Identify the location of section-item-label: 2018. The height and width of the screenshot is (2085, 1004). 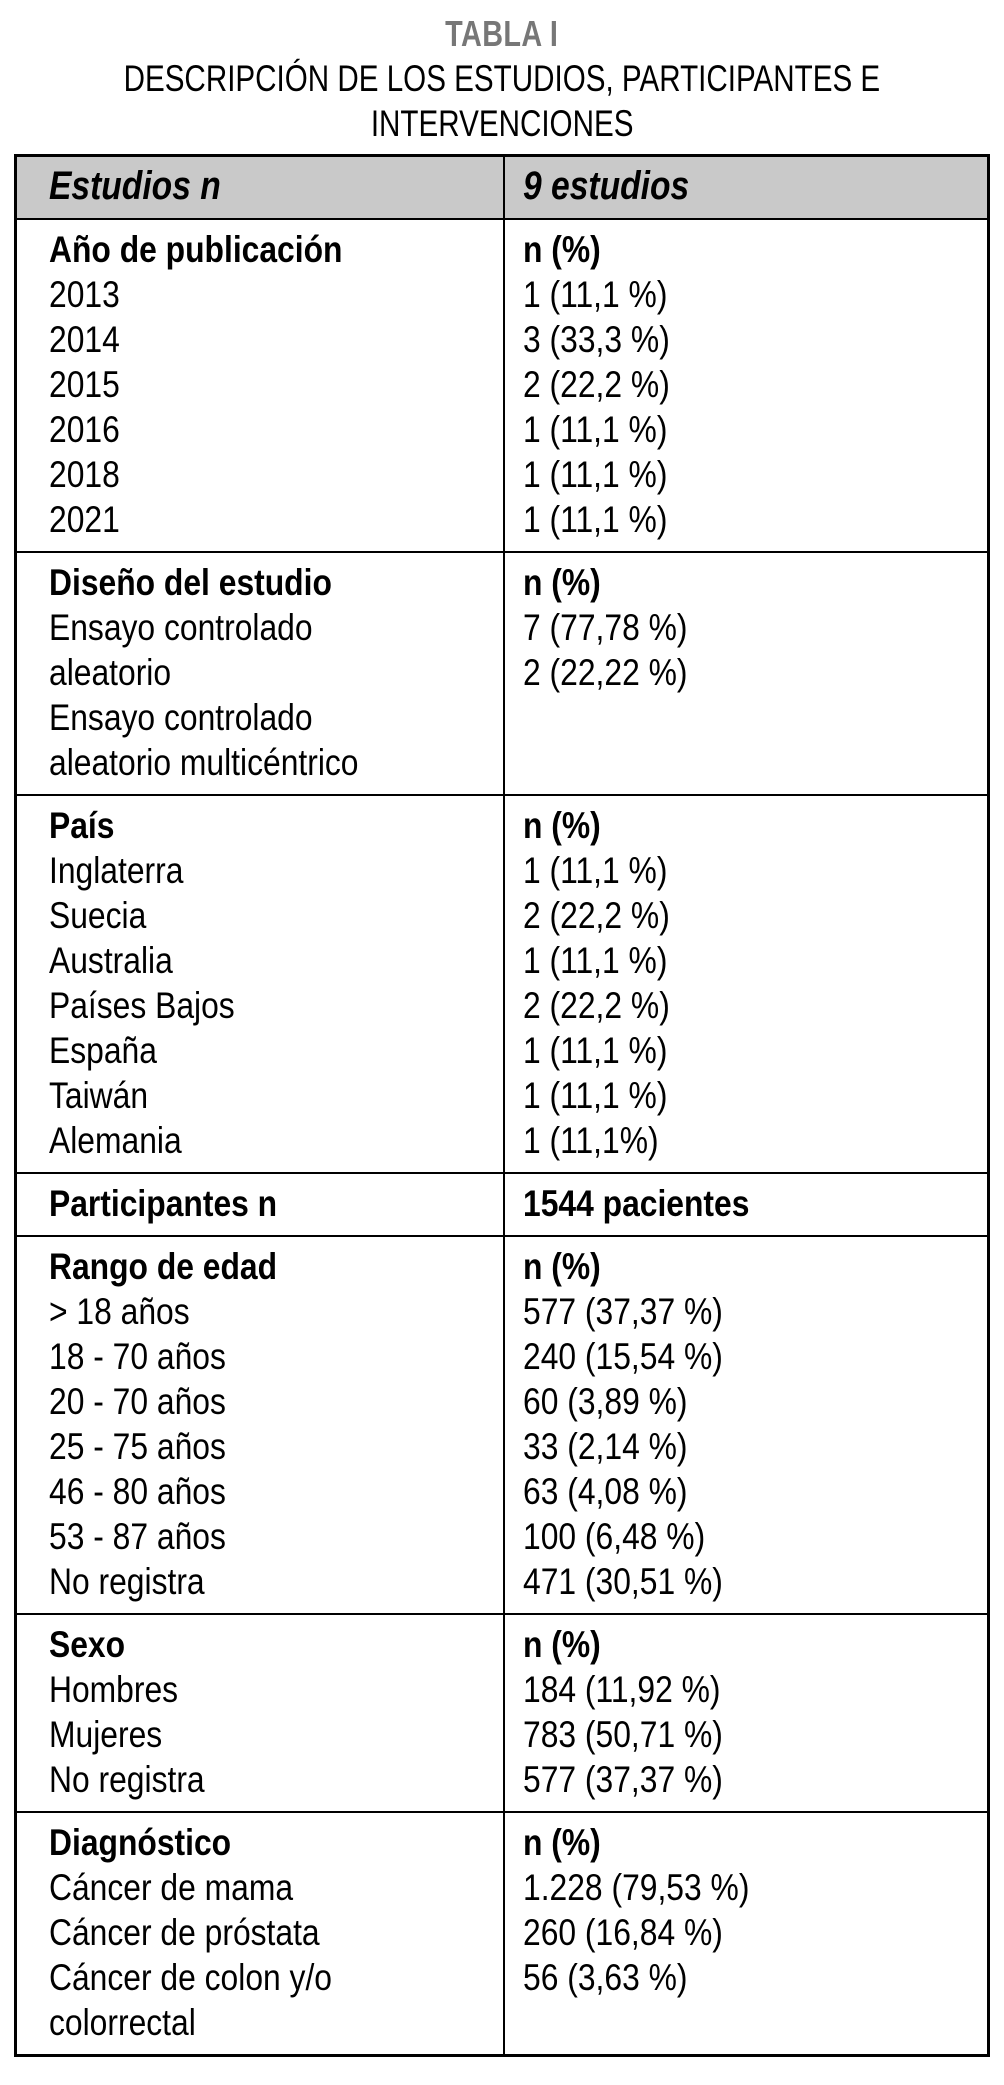
(272, 474).